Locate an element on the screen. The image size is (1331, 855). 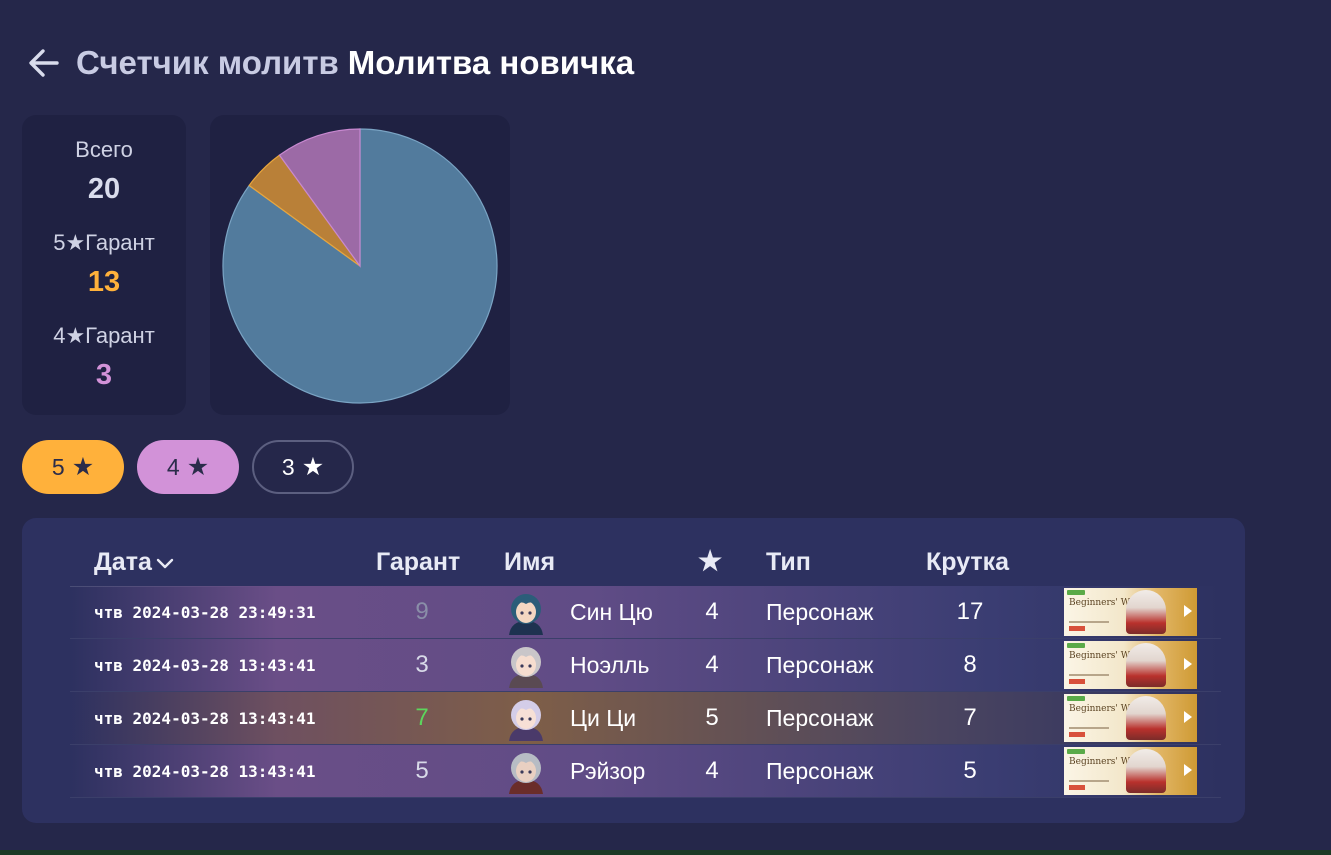
filter-3-star-button: 3 ★ is located at coordinates (303, 467).